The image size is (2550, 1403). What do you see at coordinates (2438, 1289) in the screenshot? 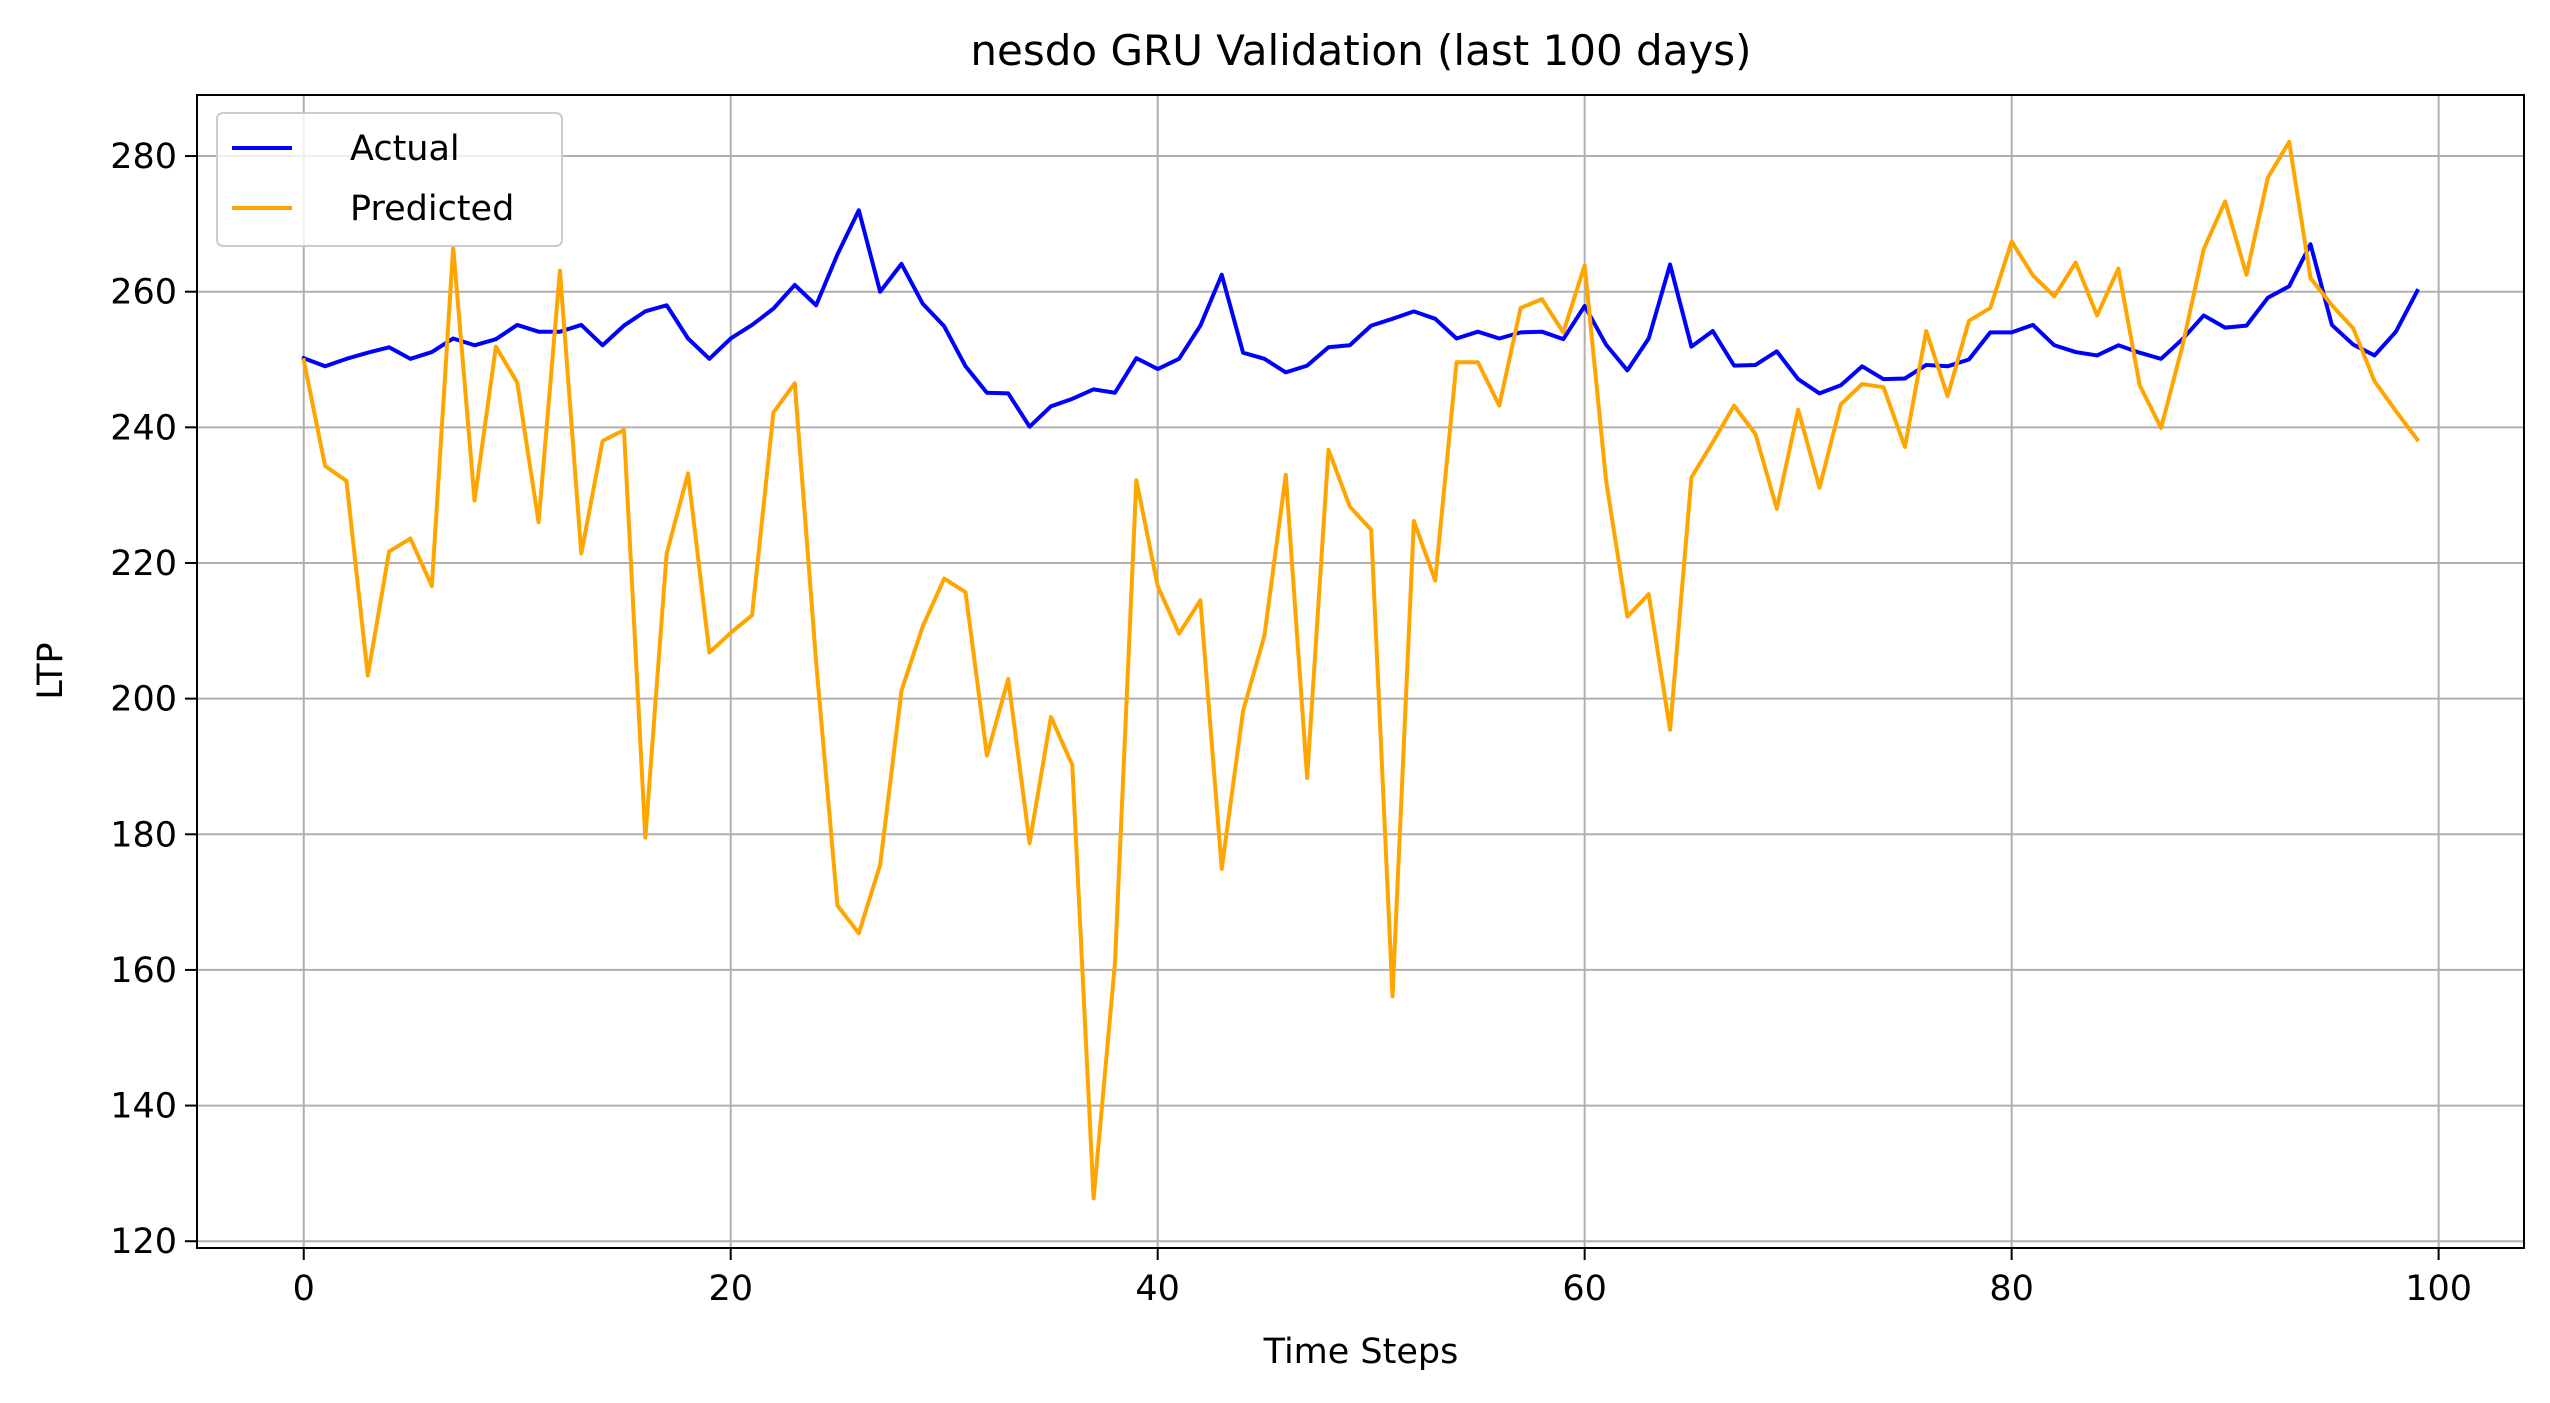
I see `x-tick-label: 100` at bounding box center [2438, 1289].